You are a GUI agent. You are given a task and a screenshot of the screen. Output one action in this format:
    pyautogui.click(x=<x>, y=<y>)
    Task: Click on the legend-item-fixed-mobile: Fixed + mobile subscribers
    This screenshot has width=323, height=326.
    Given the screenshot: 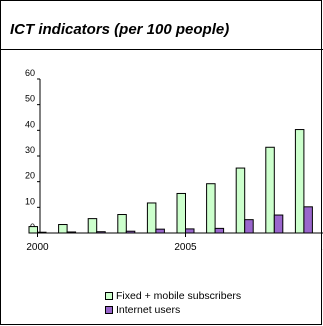 What is the action you would take?
    pyautogui.click(x=173, y=296)
    